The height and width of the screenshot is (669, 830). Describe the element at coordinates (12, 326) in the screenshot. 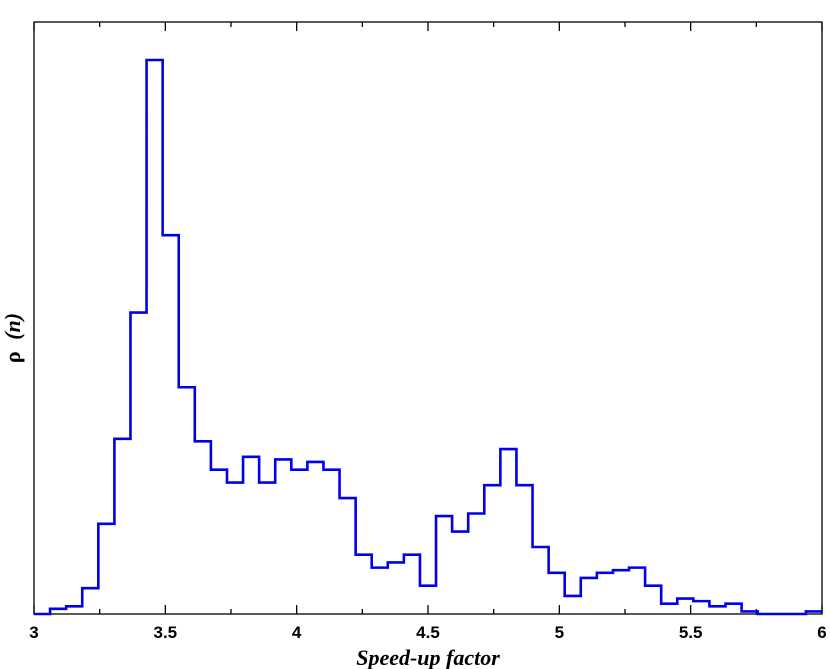

I see `y-axis-argument: (n)` at that location.